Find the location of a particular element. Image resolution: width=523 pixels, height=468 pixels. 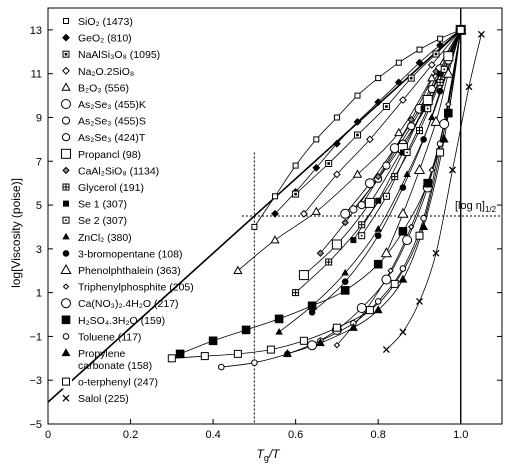

legend-label-19: Toluene (117) is located at coordinates (109, 337).